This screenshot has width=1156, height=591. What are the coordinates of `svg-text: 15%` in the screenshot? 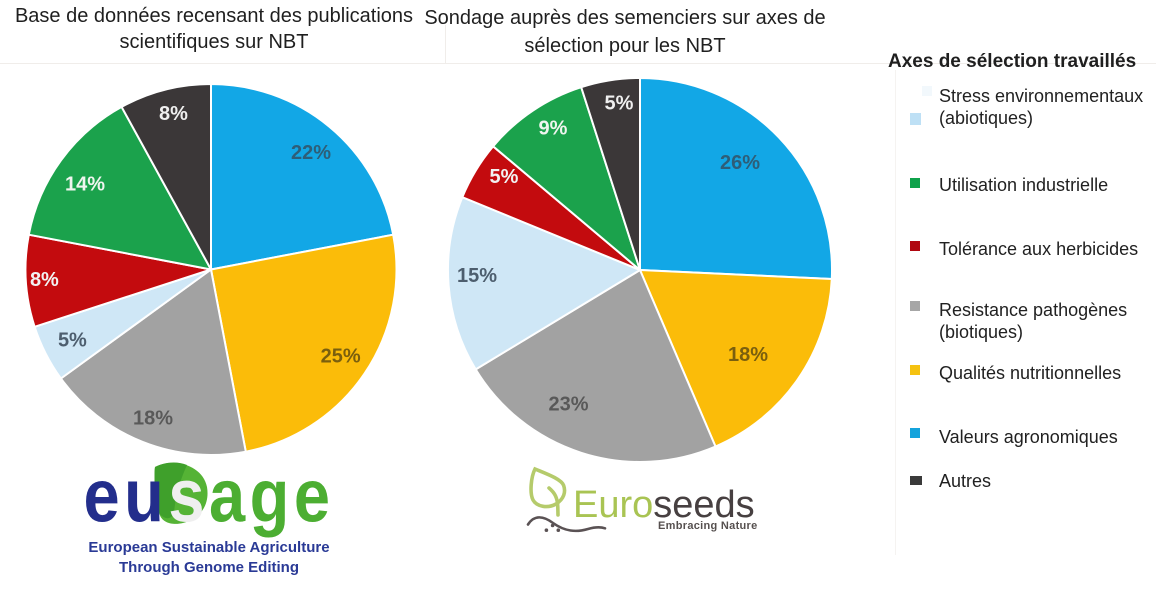 It's located at (477, 276).